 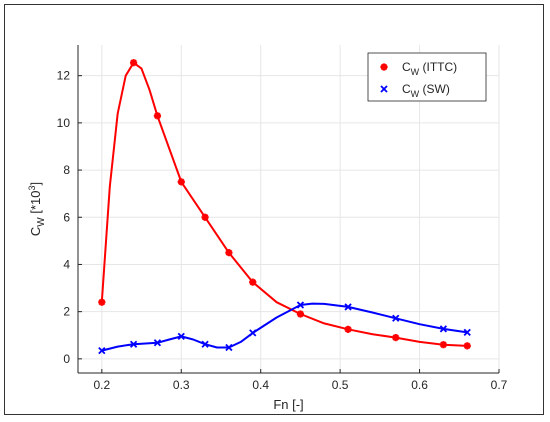 What do you see at coordinates (340, 385) in the screenshot?
I see `x-tick-label: 0.5` at bounding box center [340, 385].